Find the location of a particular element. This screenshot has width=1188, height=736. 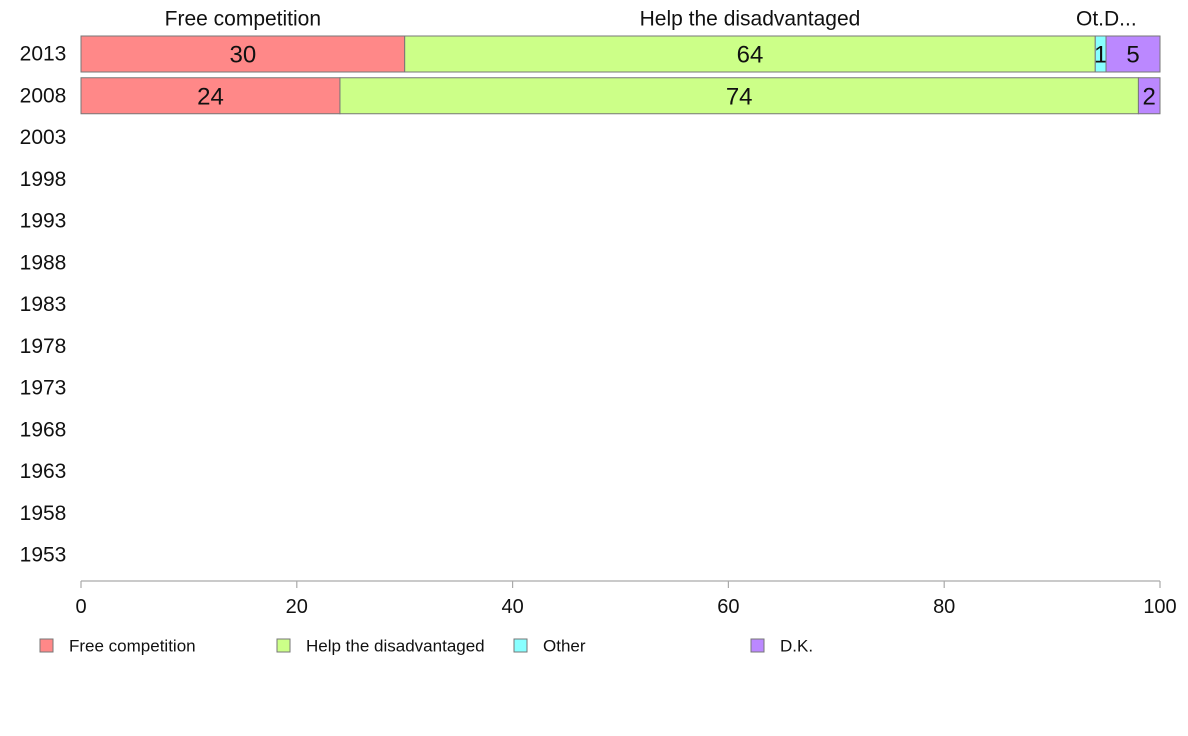

category-label-1988: 1988 is located at coordinates (43, 262).